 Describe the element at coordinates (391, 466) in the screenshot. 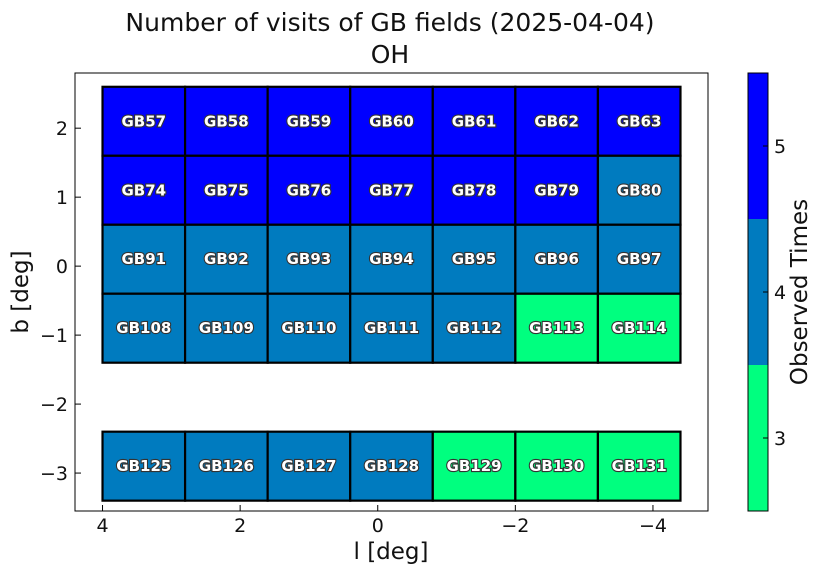

I see `field-label-gb128: GB128` at that location.